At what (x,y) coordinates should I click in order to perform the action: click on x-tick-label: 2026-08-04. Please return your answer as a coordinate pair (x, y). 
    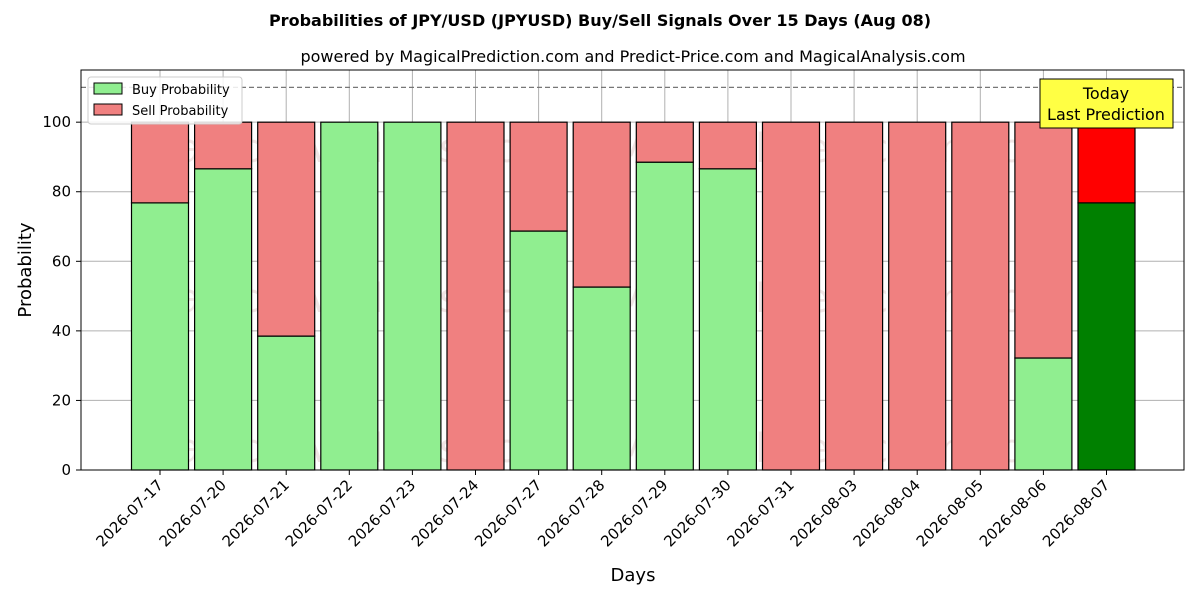
    Looking at the image, I should click on (887, 513).